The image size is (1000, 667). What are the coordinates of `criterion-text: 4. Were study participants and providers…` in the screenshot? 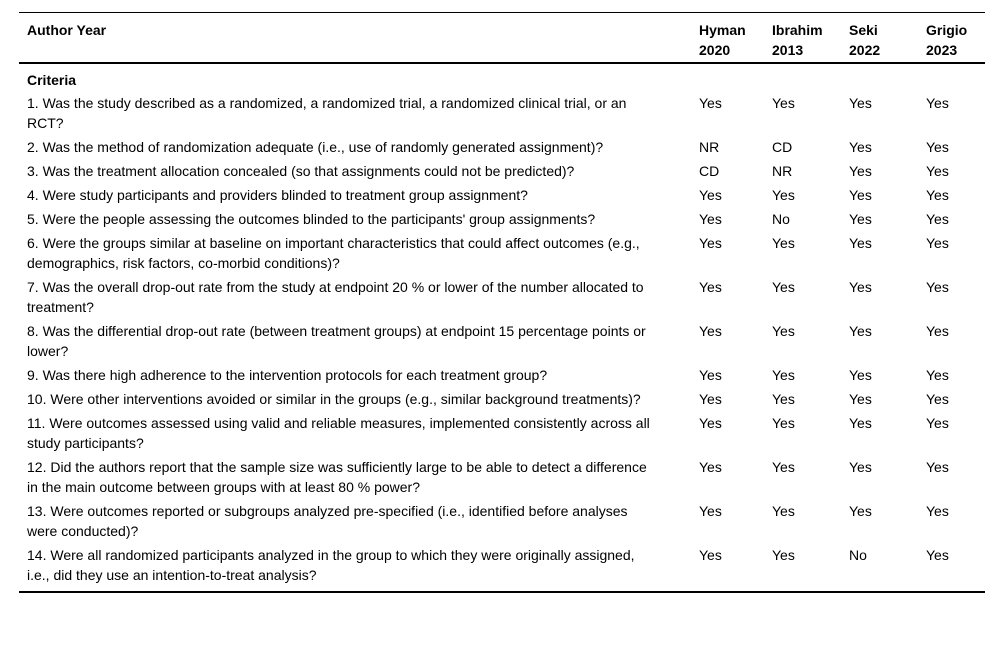 It's located at (277, 195).